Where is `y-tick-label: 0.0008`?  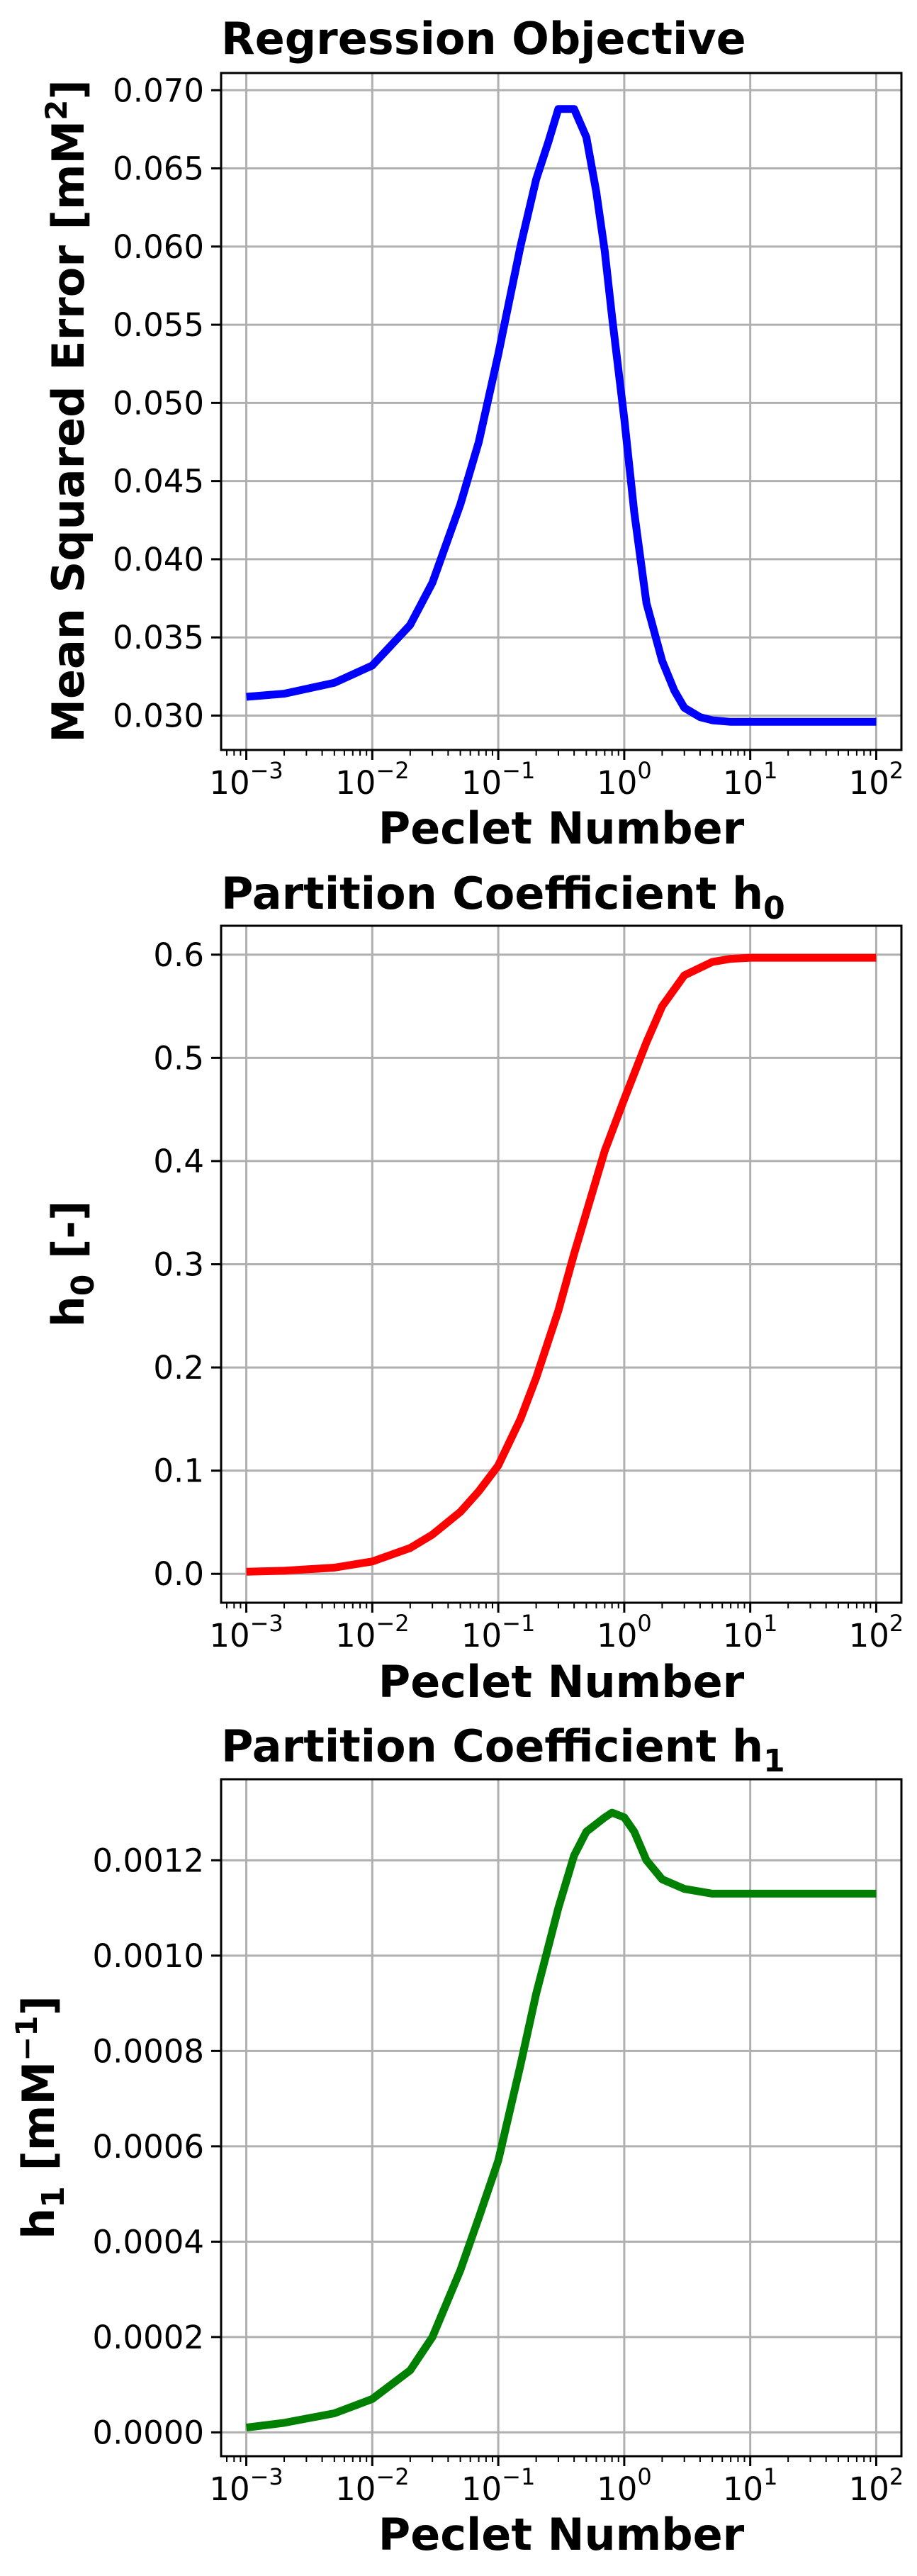
y-tick-label: 0.0008 is located at coordinates (148, 2051).